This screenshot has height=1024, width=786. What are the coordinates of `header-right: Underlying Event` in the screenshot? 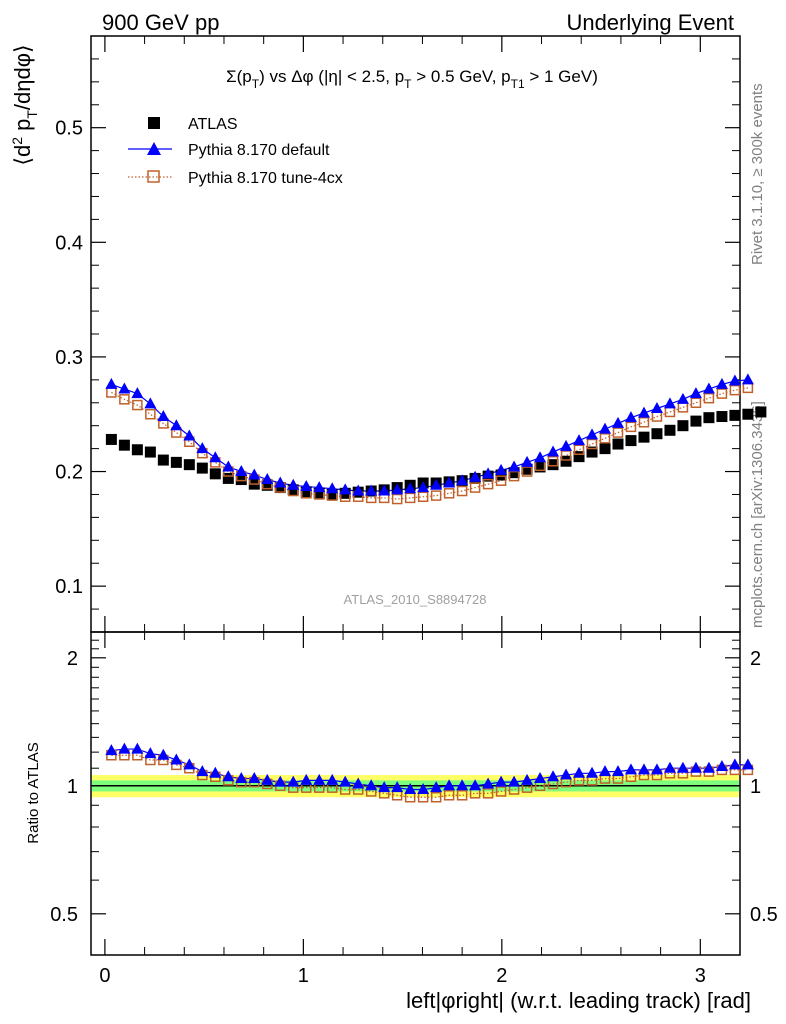 It's located at (650, 22).